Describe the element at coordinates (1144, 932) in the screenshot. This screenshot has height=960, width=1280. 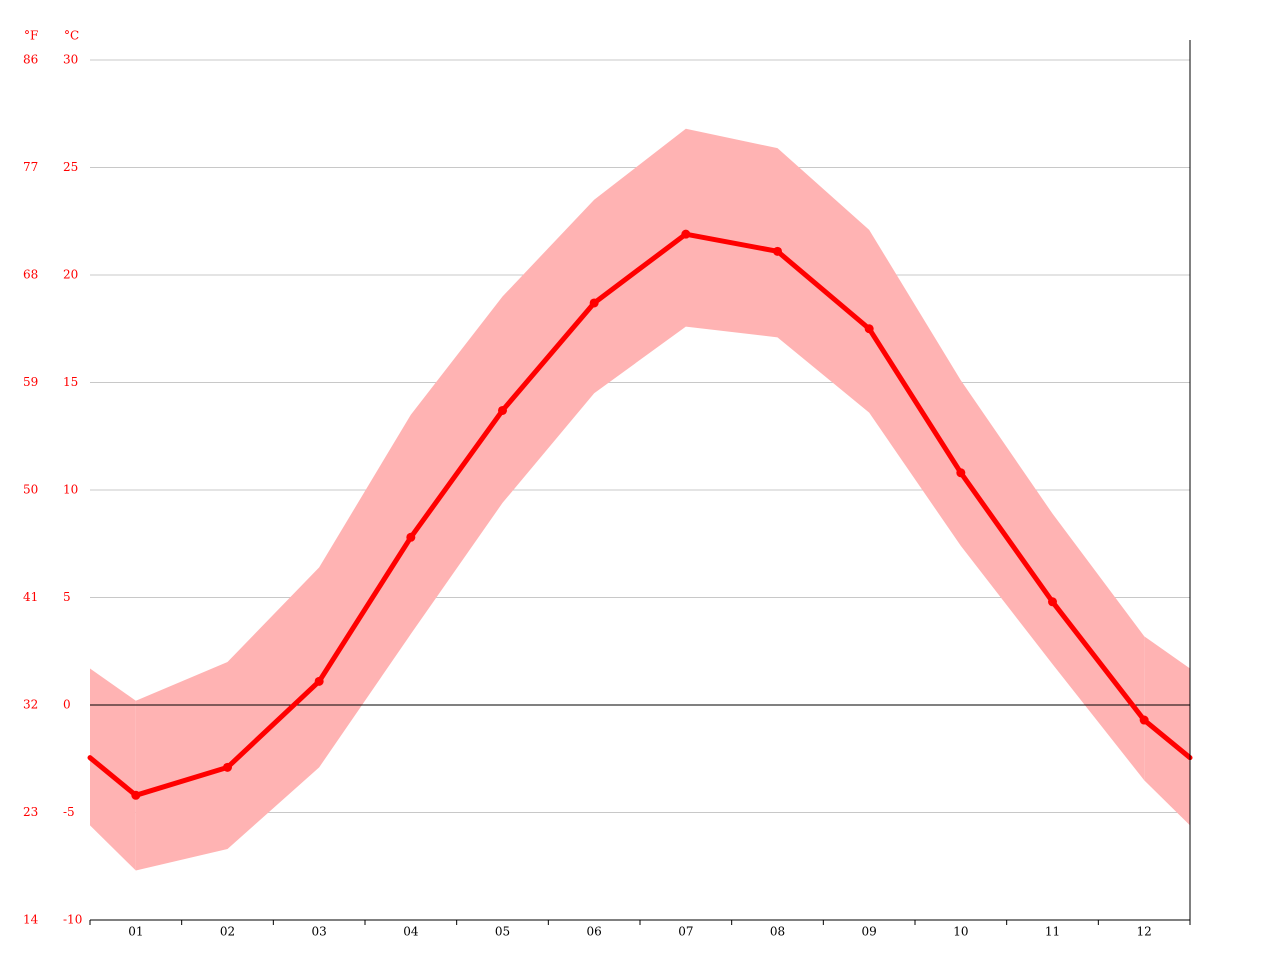
I see `x-tick-label: 12` at that location.